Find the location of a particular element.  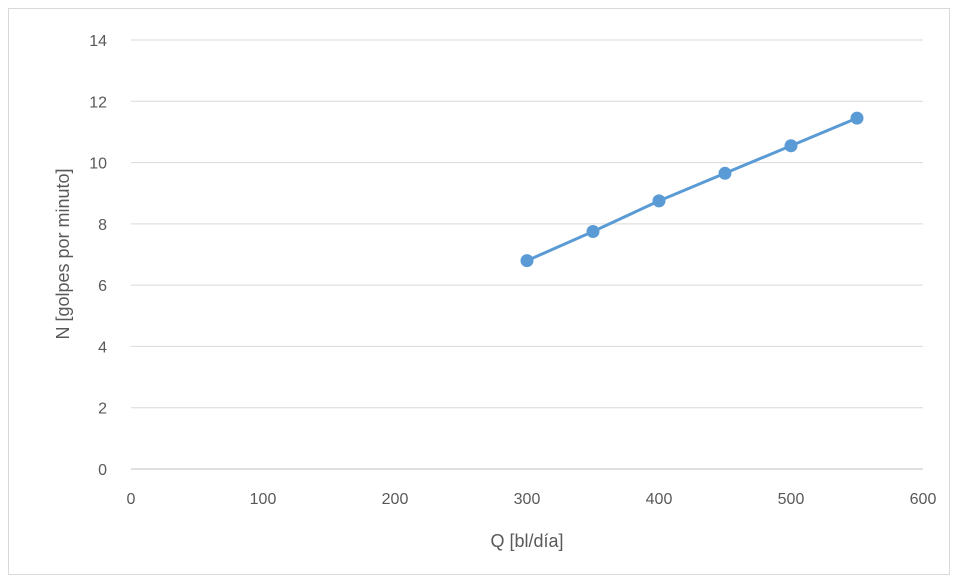

y-tick-label: 0 is located at coordinates (102, 470).